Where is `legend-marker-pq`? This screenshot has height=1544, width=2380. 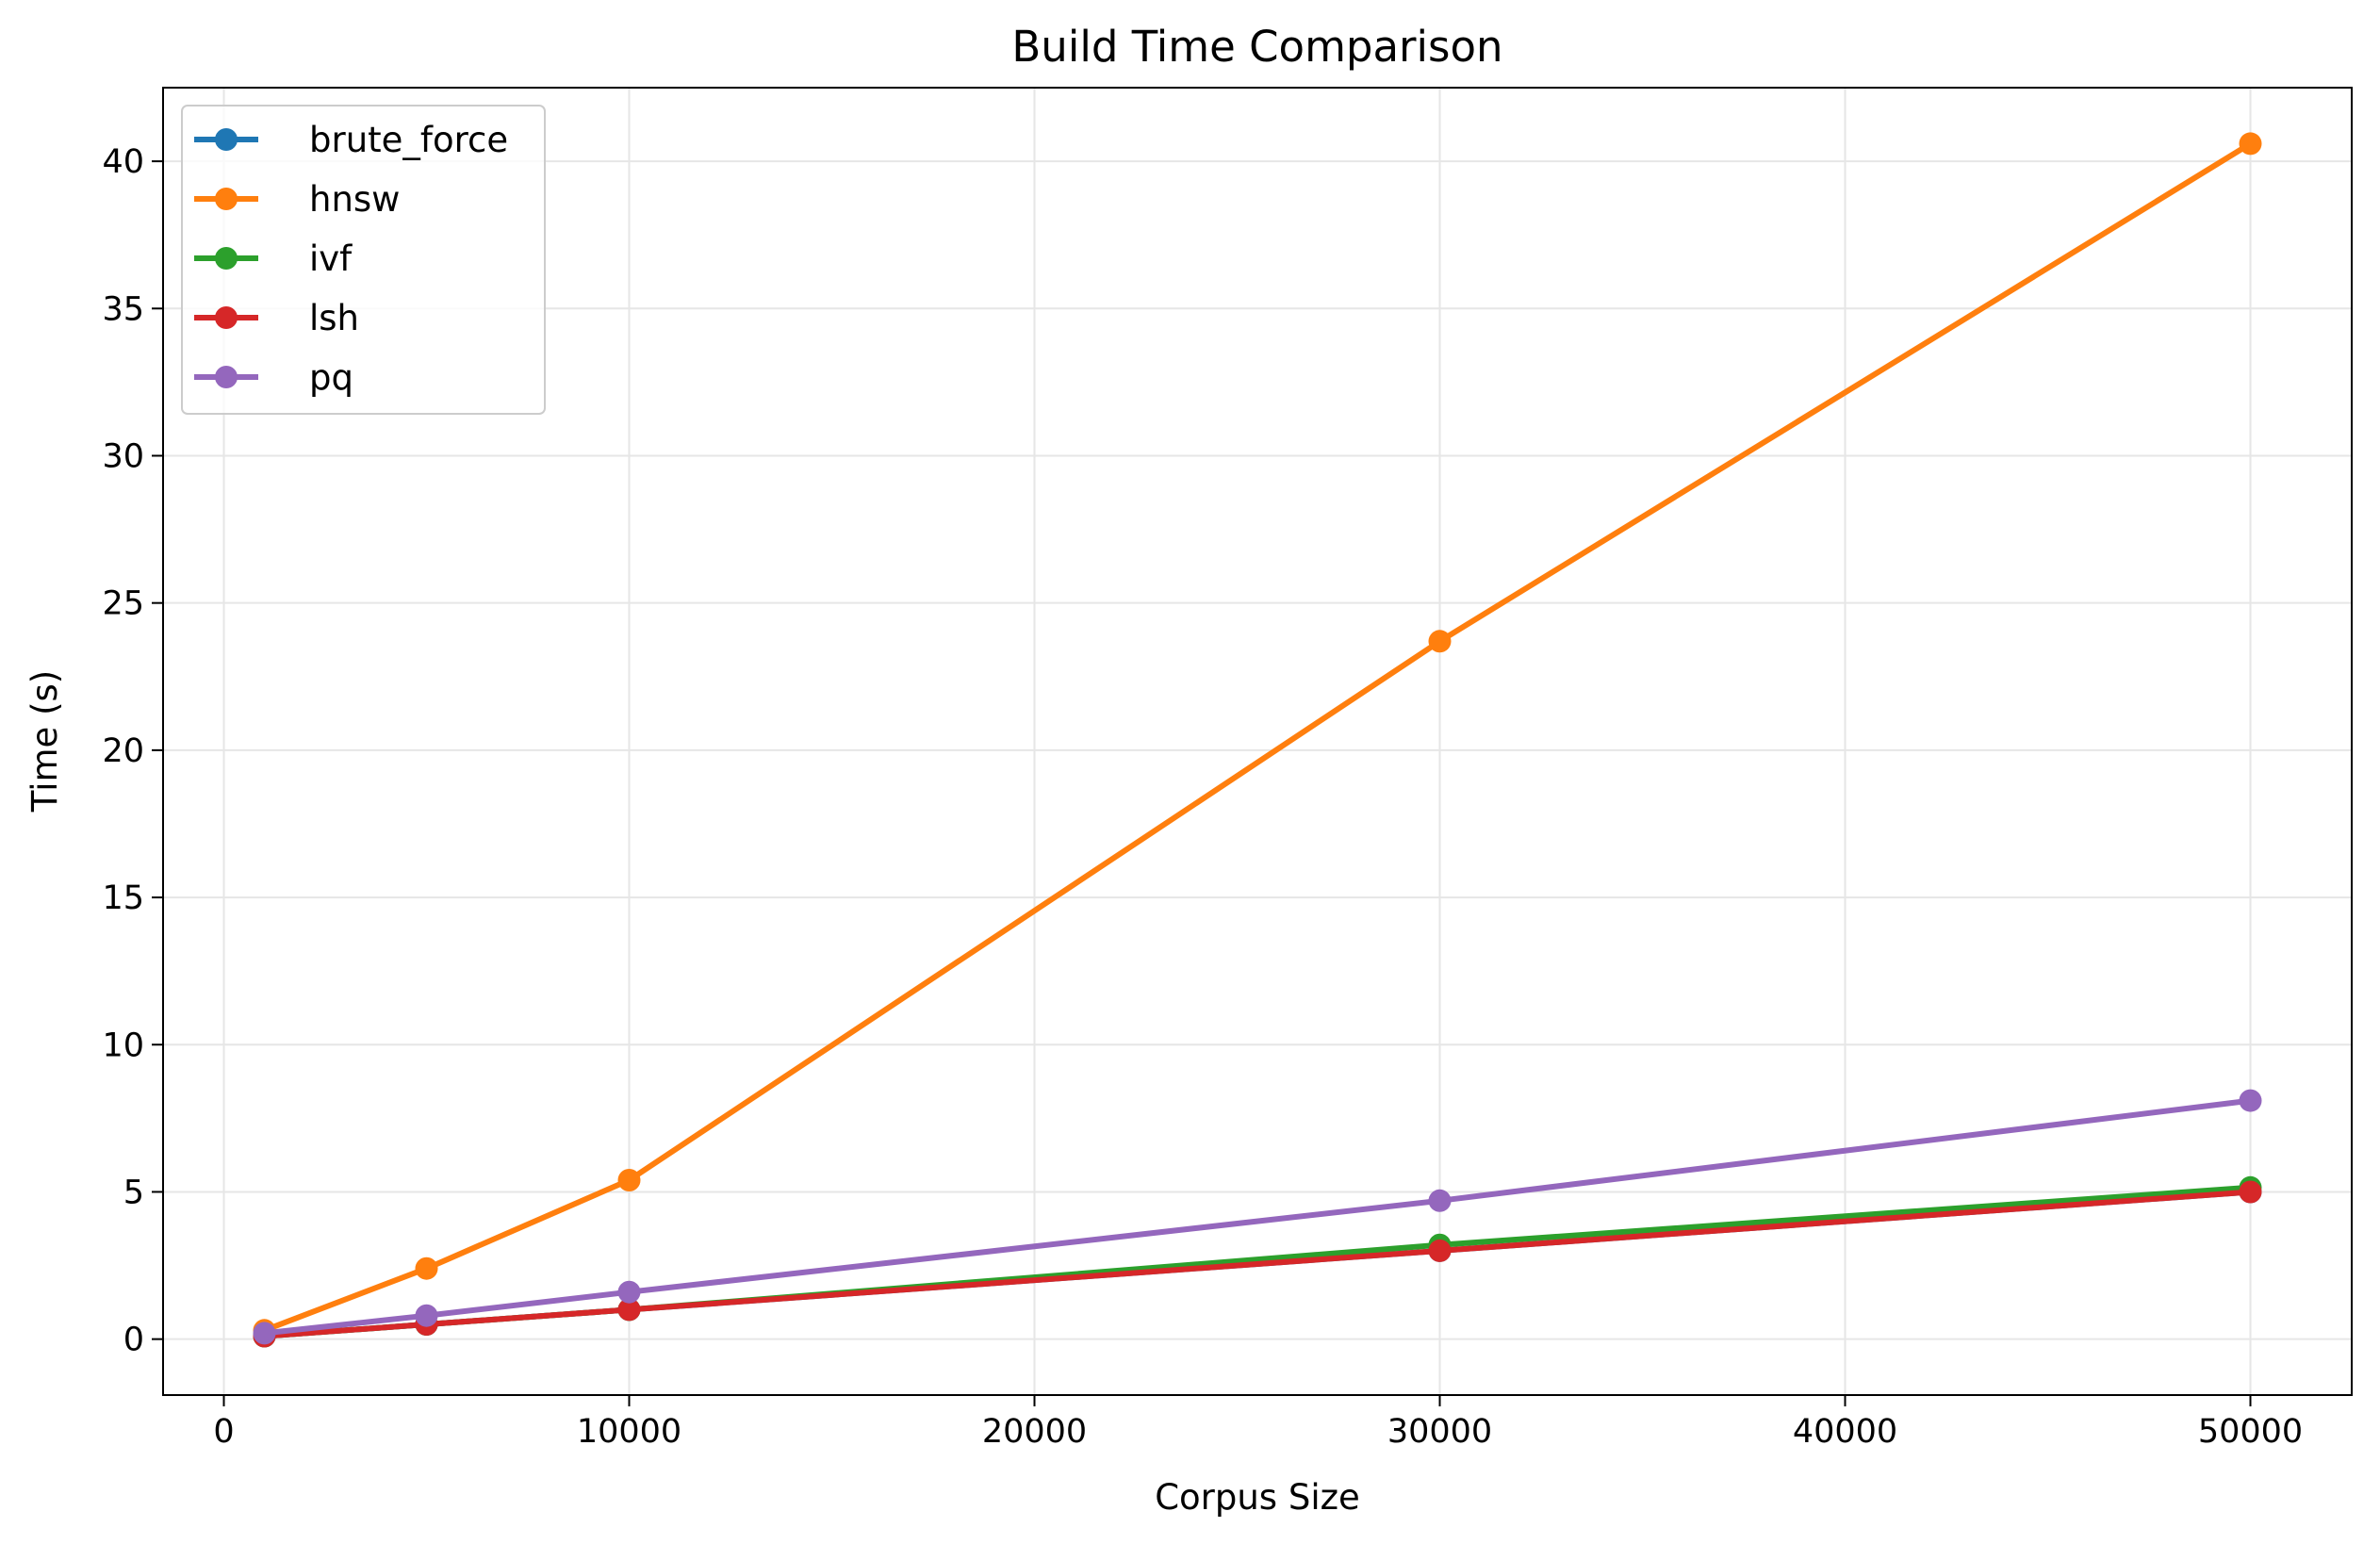
legend-marker-pq is located at coordinates (226, 377).